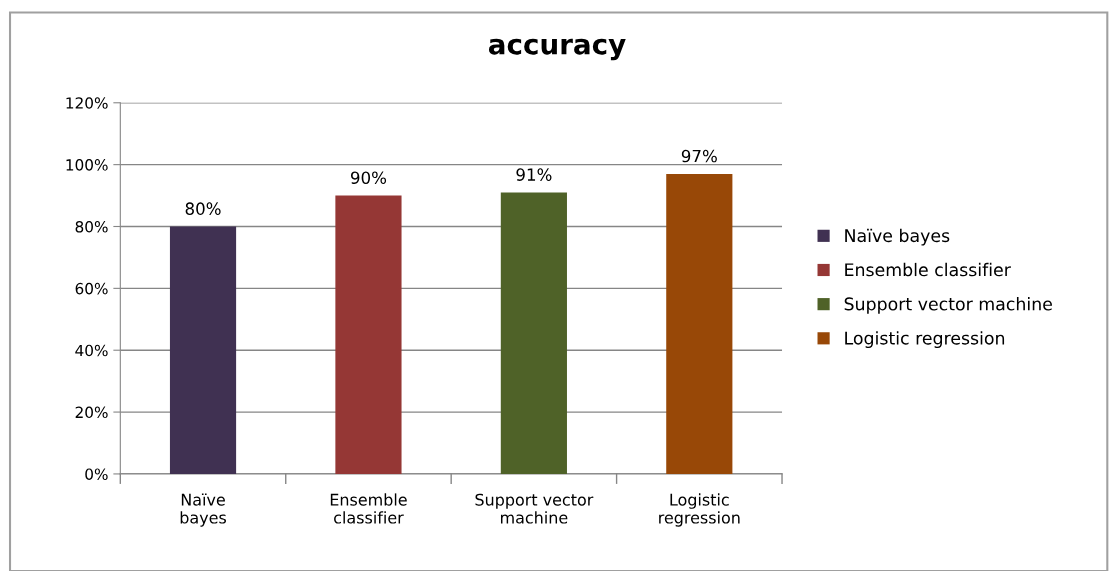 This screenshot has height=571, width=1114. What do you see at coordinates (948, 305) in the screenshot?
I see `legend-label: Support vector machine` at bounding box center [948, 305].